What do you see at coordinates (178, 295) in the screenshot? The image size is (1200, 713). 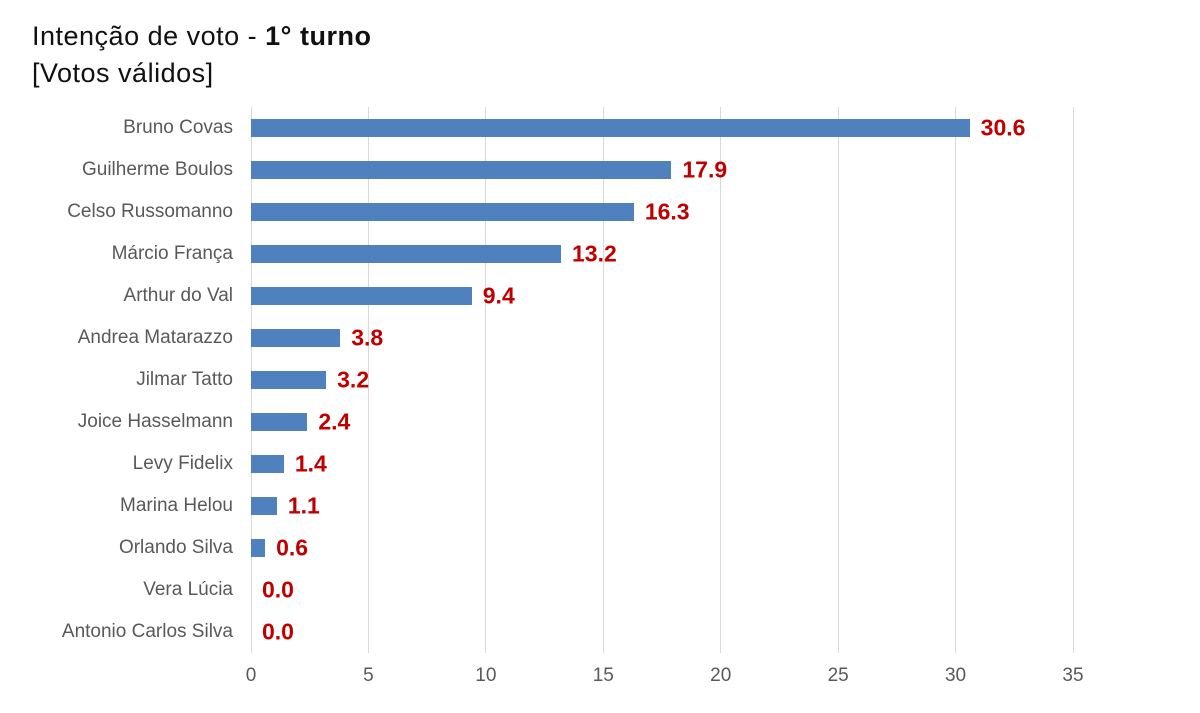 I see `category-label: Arthur do Val` at bounding box center [178, 295].